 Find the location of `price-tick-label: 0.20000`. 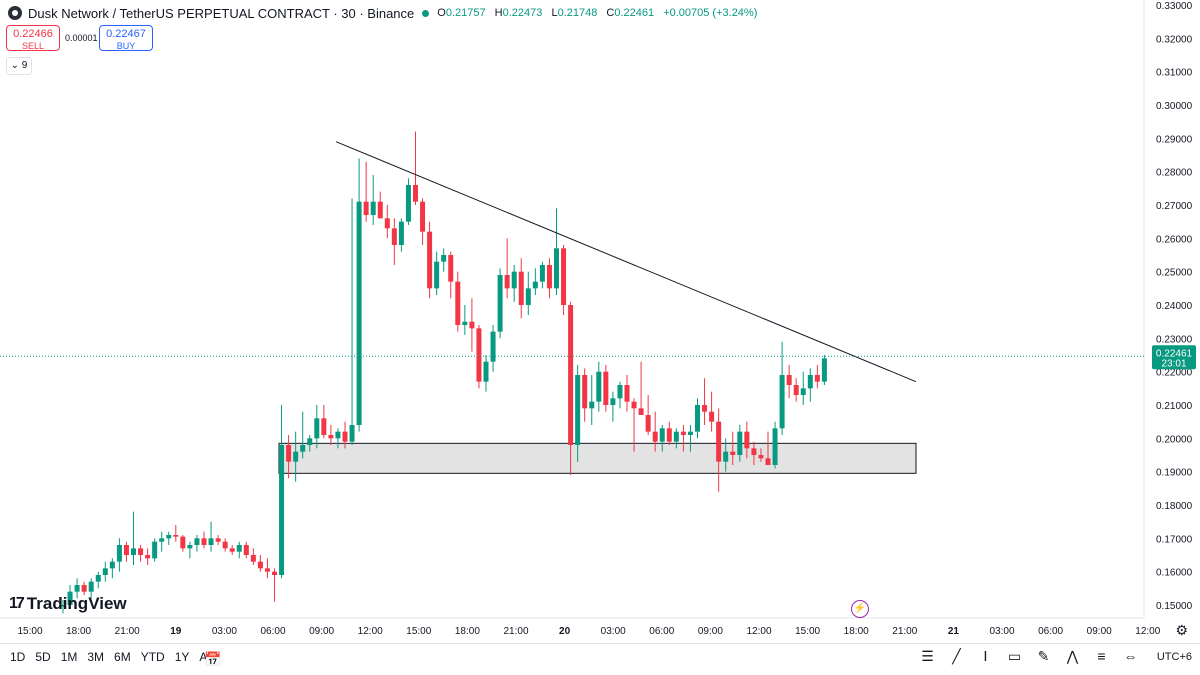

price-tick-label: 0.20000 is located at coordinates (1174, 439).